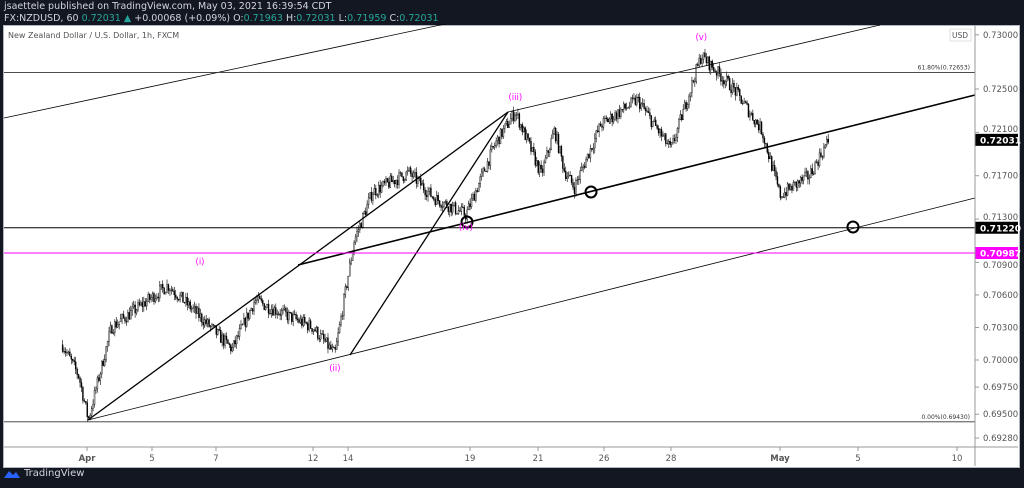  What do you see at coordinates (694, 68) in the screenshot?
I see `channel-line-upper` at bounding box center [694, 68].